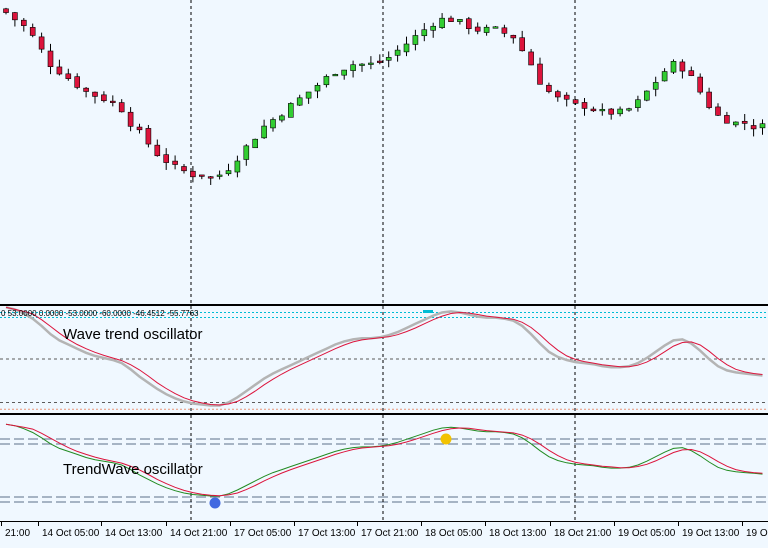 This screenshot has width=768, height=548. Describe the element at coordinates (390, 533) in the screenshot. I see `time-axis-label: 17 Oct 21:00` at that location.